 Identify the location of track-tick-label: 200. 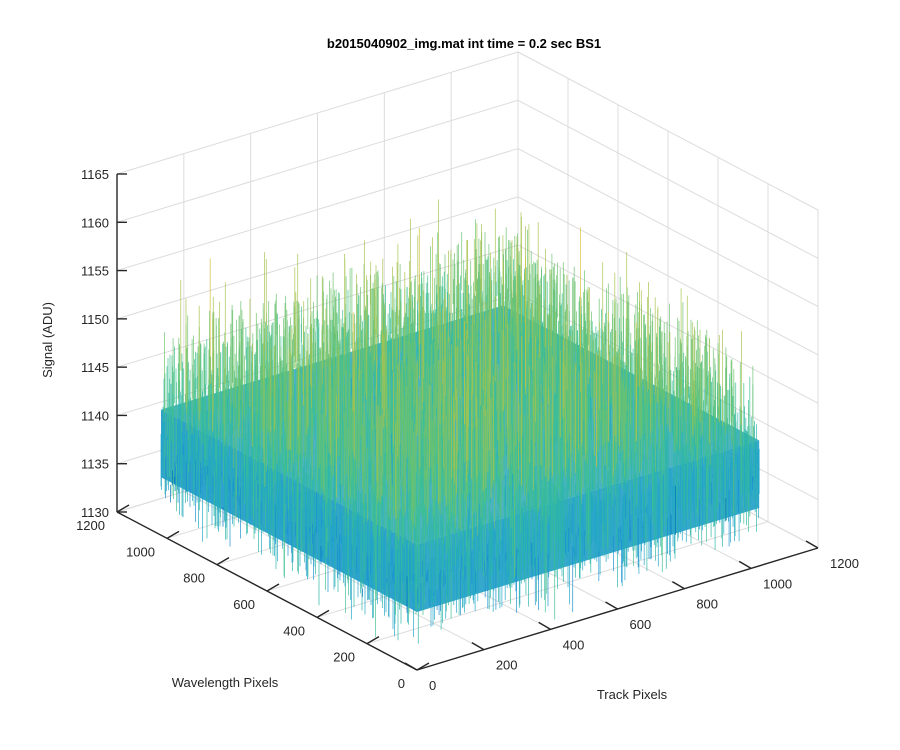
(507, 665).